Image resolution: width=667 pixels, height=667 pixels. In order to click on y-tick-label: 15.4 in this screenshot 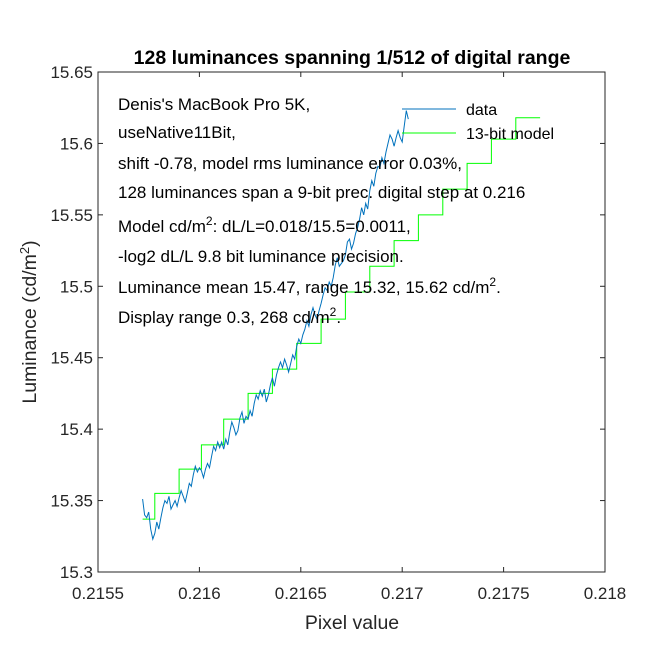, I will do `click(76, 429)`.